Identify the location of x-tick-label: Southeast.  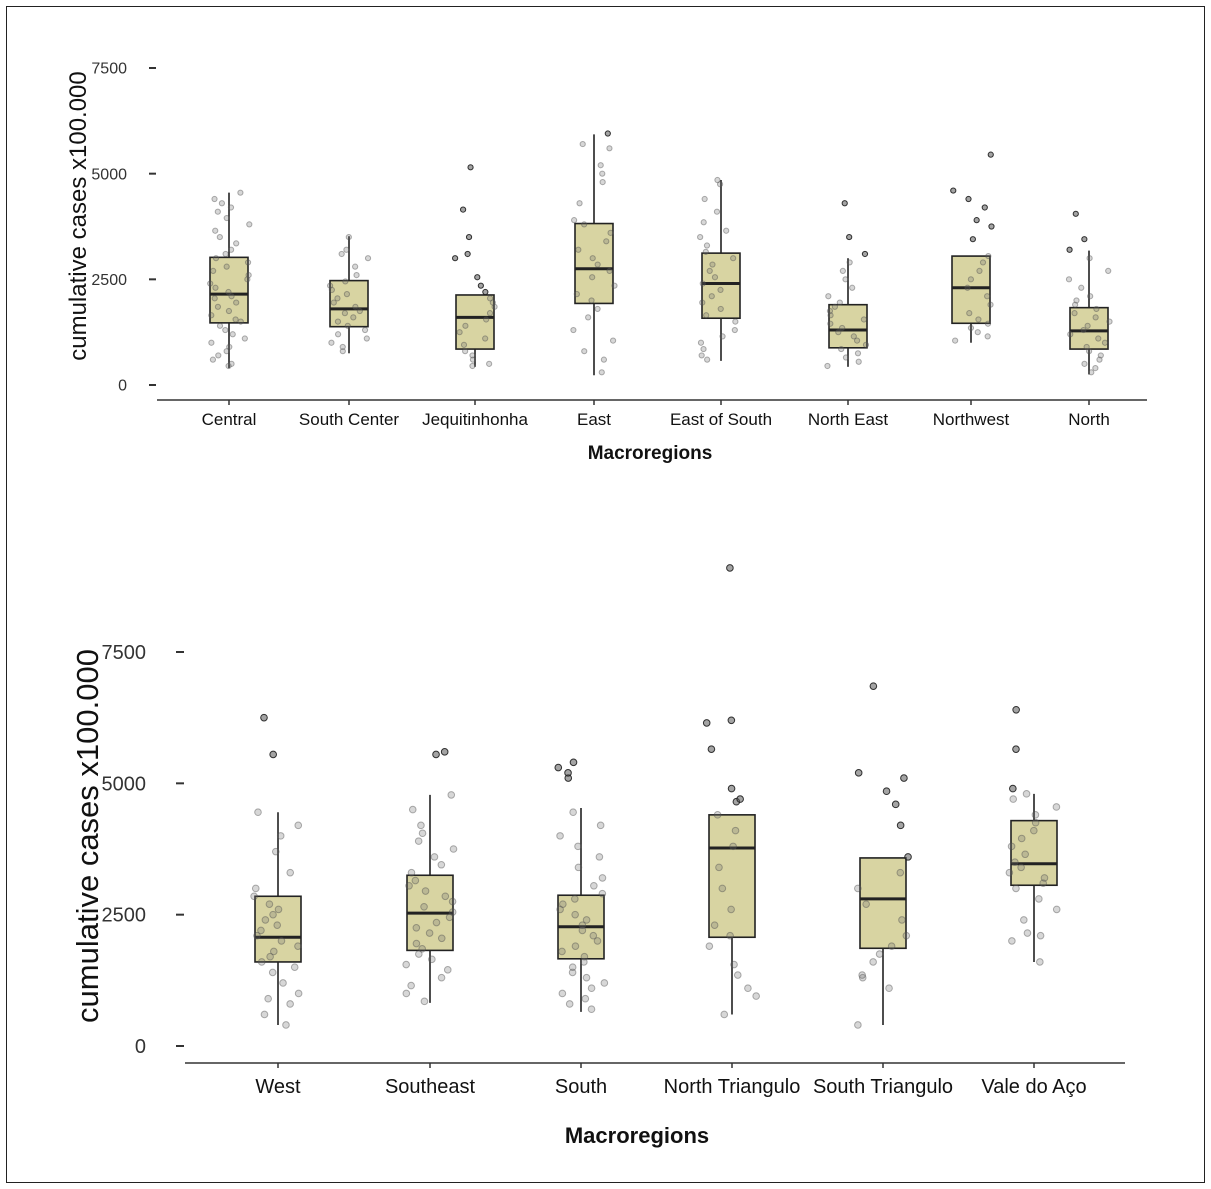
(430, 1087).